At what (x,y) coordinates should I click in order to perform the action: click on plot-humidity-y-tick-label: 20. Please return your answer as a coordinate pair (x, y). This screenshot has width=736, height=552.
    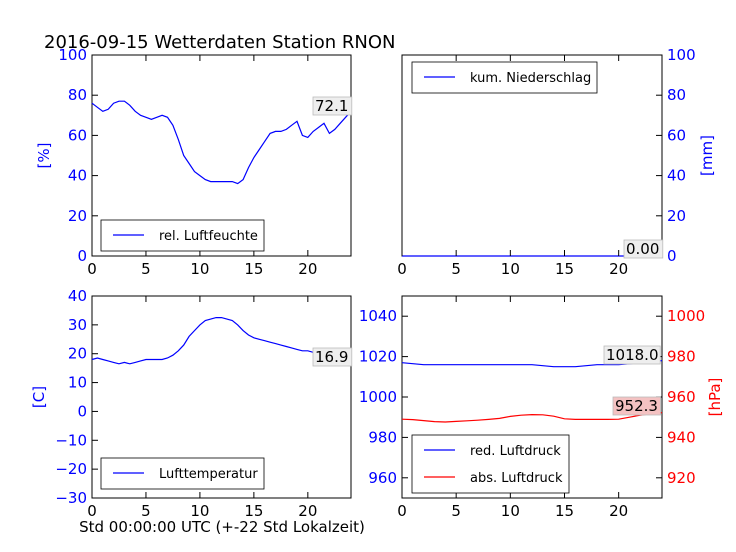
    Looking at the image, I should click on (77, 216).